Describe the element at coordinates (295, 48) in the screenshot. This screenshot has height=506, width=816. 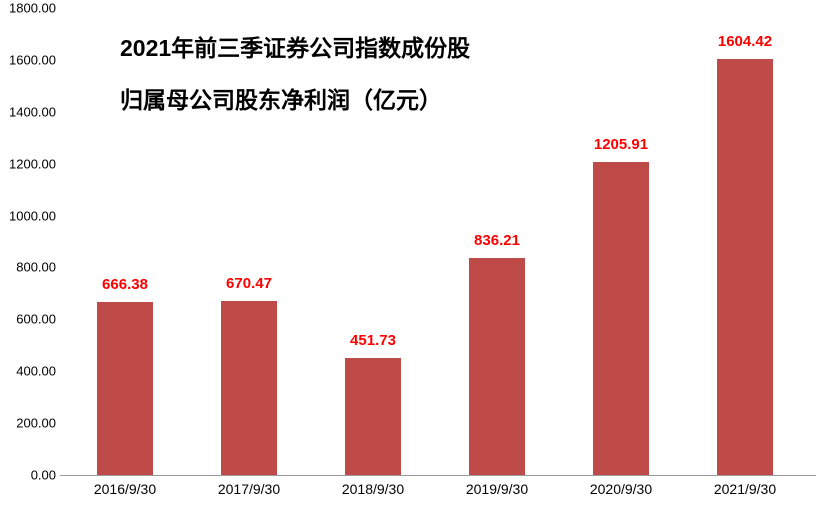
I see `chart-title-line1: 2021年前三季证券公司指数成份股` at that location.